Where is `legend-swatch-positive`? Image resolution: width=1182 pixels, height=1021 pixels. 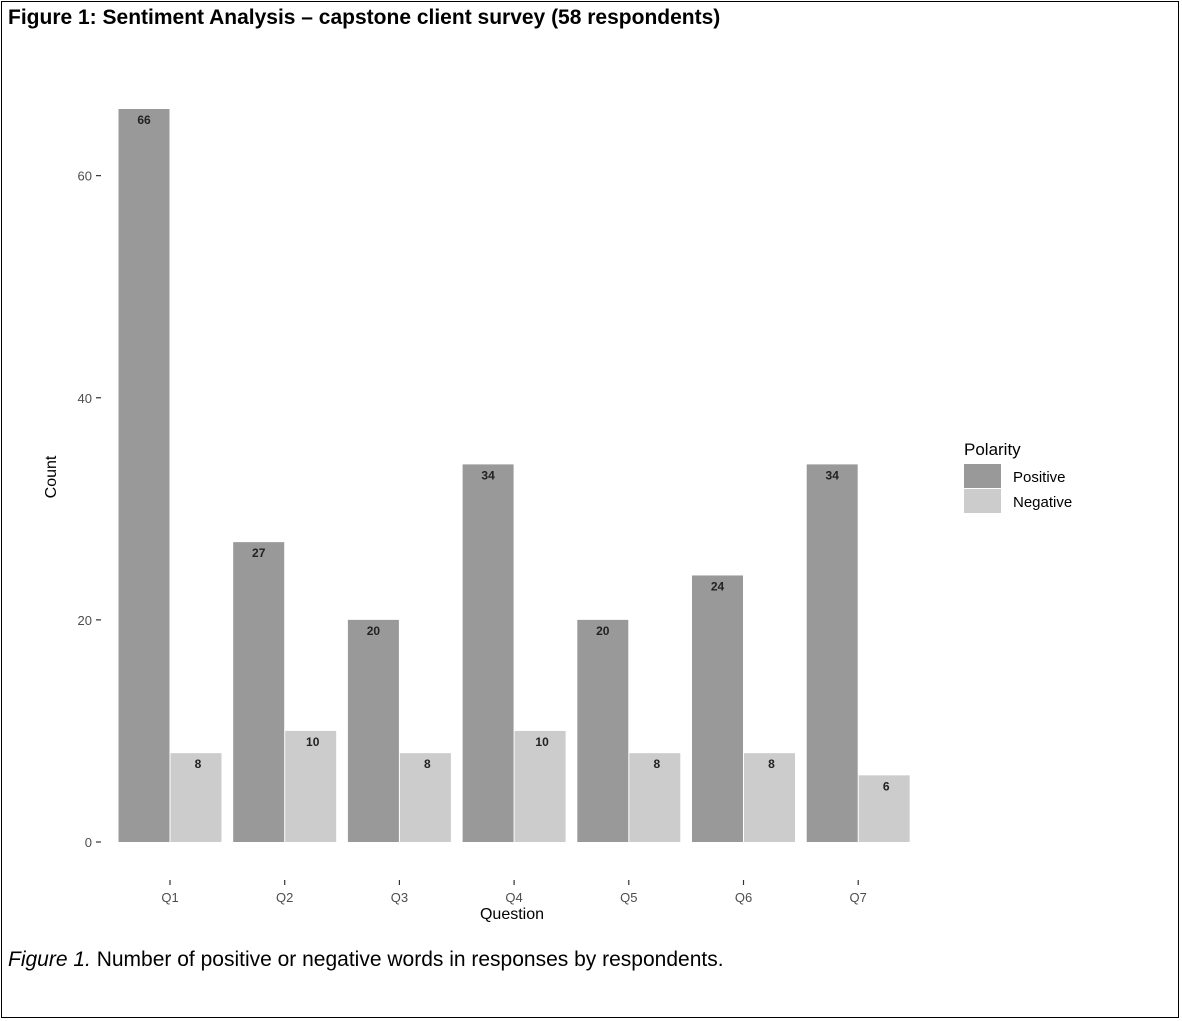 legend-swatch-positive is located at coordinates (982, 476).